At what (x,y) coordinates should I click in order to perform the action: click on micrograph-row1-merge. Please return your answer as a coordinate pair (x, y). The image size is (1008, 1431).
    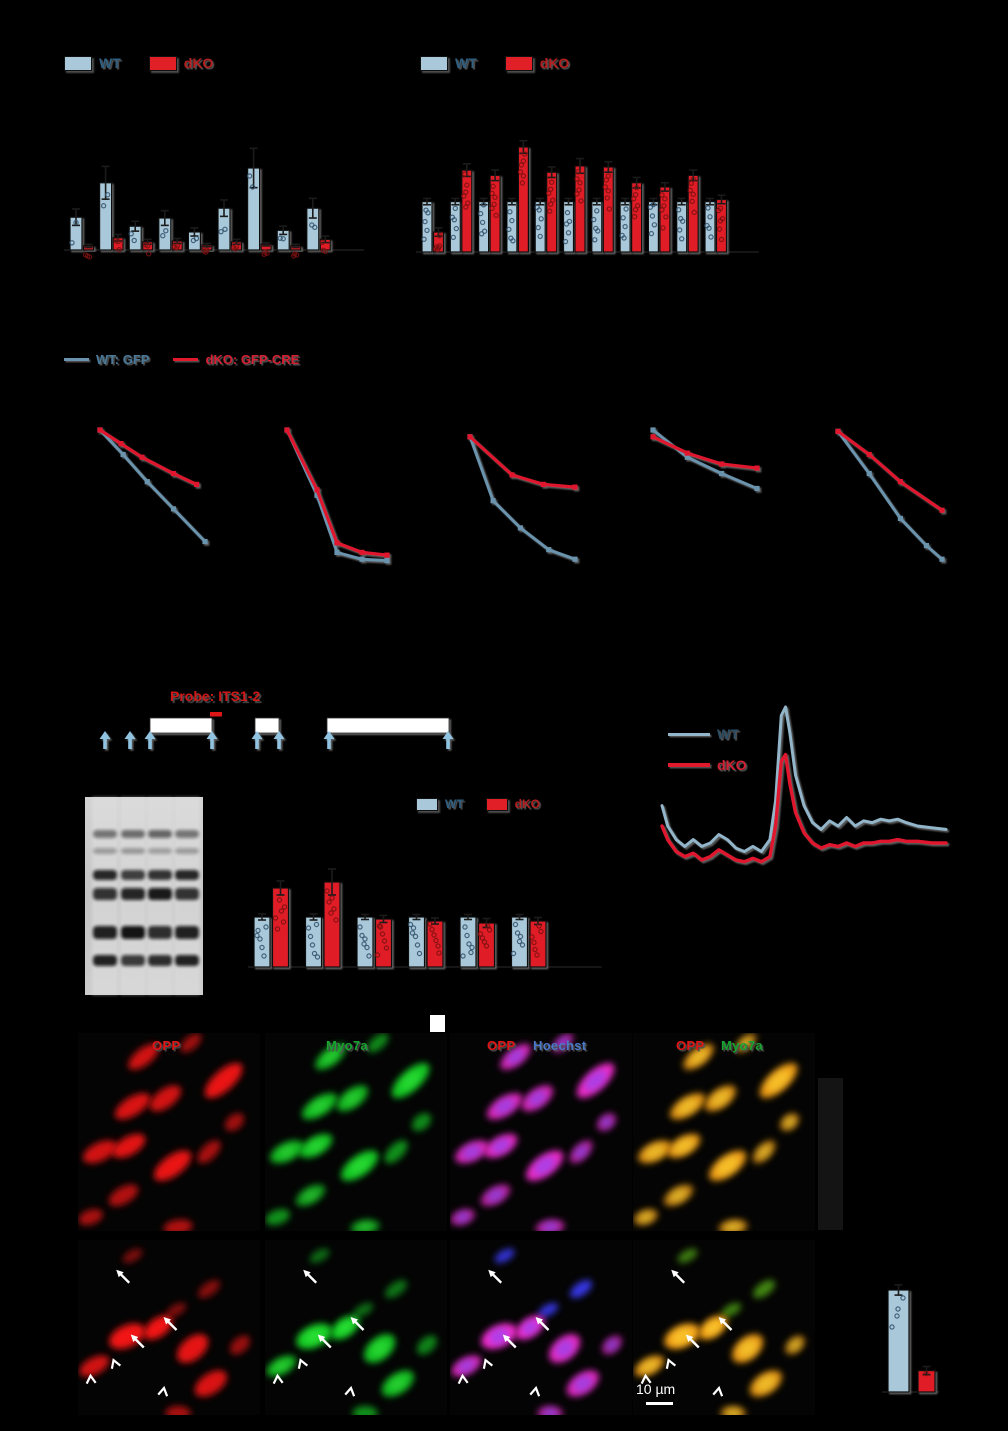
    Looking at the image, I should click on (724, 1132).